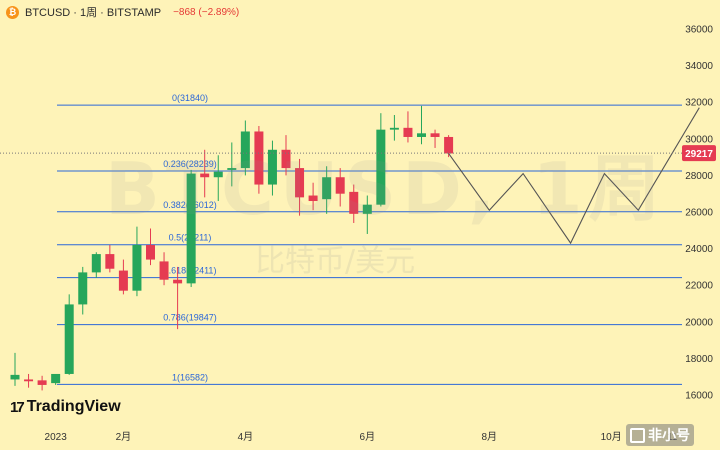 The width and height of the screenshot is (720, 450). I want to click on credit-text: 非小号, so click(669, 435).